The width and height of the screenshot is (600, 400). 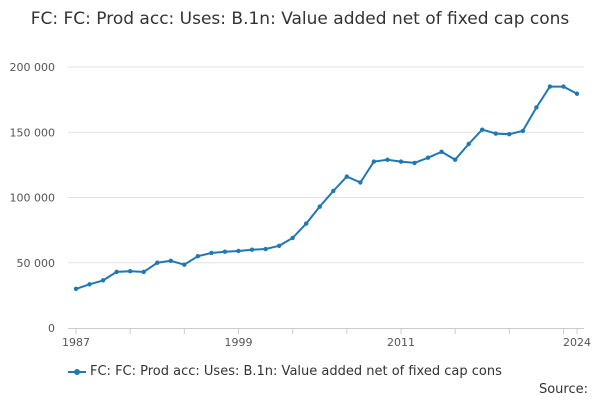 What do you see at coordinates (33, 67) in the screenshot?
I see `y-tick-label: 200 000` at bounding box center [33, 67].